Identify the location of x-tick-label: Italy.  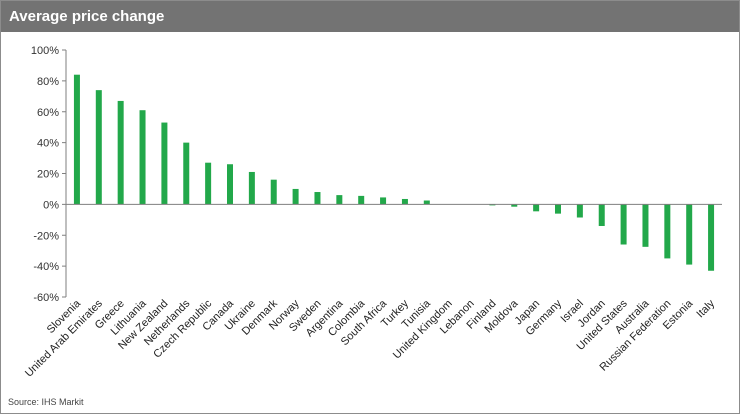
(705, 308).